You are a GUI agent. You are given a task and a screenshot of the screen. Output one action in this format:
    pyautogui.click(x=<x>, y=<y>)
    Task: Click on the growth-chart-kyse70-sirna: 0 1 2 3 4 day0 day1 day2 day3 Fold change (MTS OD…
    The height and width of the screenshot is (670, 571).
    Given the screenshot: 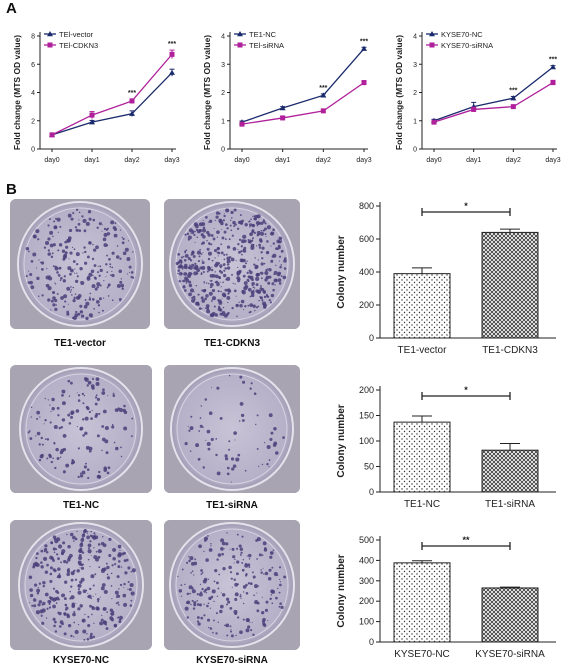 What is the action you would take?
    pyautogui.click(x=477, y=97)
    